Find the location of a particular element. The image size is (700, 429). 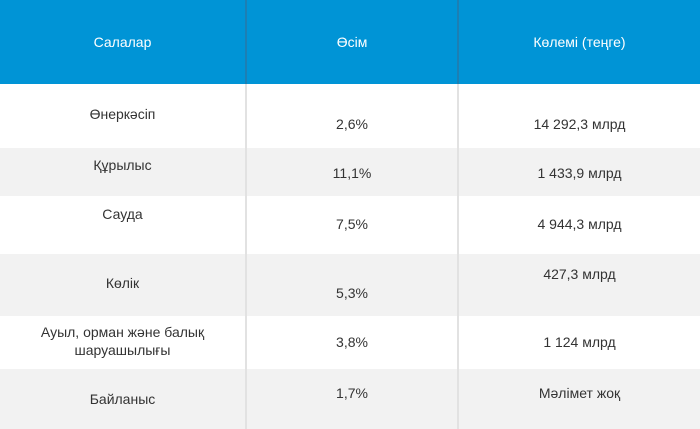

volume-cell: 4 944,3 млрд is located at coordinates (579, 225).